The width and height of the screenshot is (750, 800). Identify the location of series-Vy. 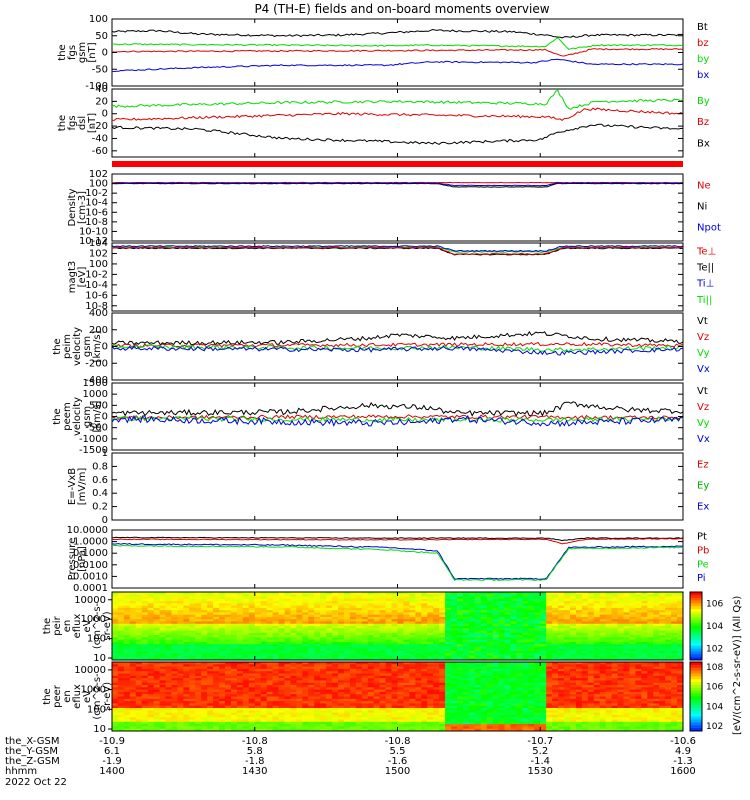
(397, 348).